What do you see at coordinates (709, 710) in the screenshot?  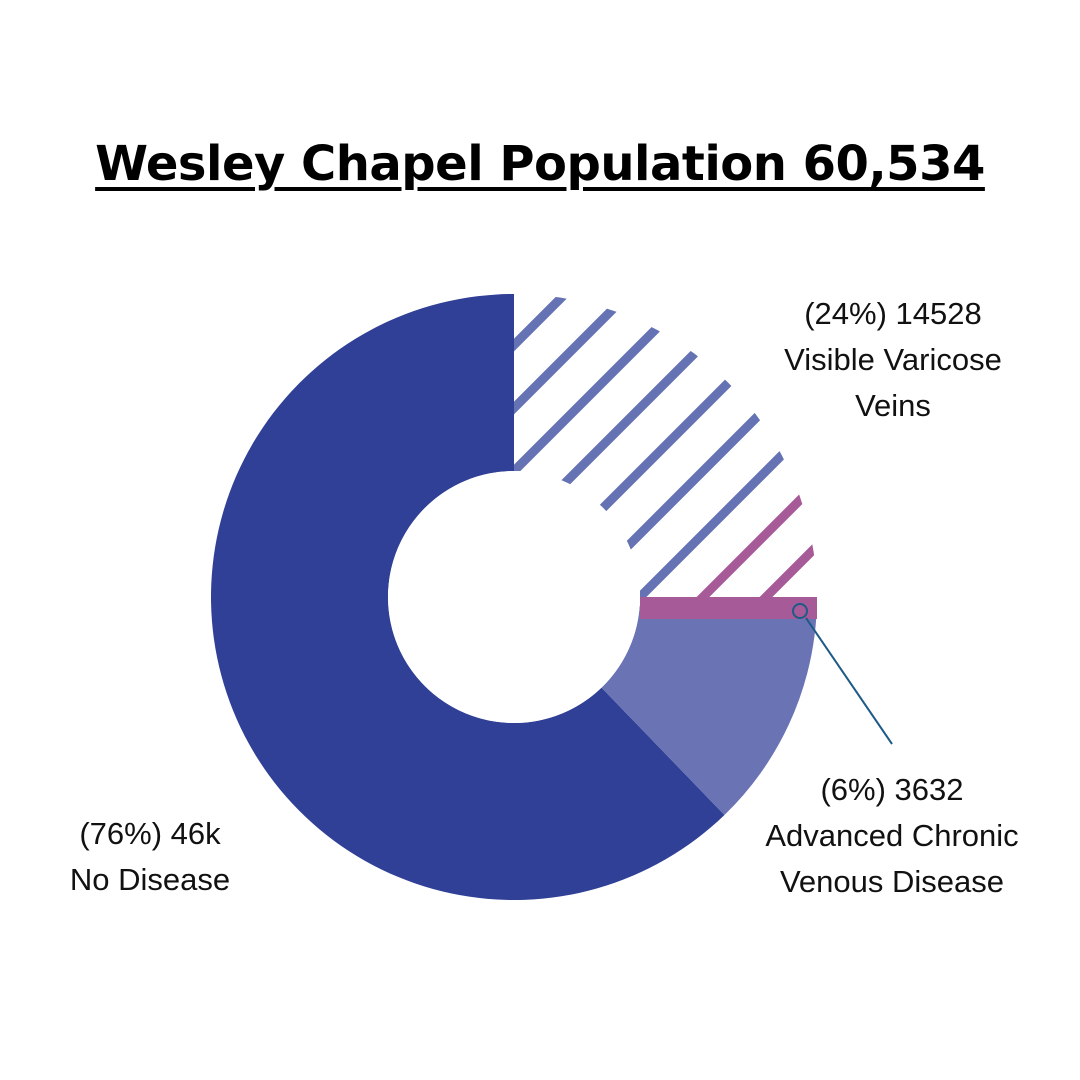 I see `slice-advanced-cvd` at bounding box center [709, 710].